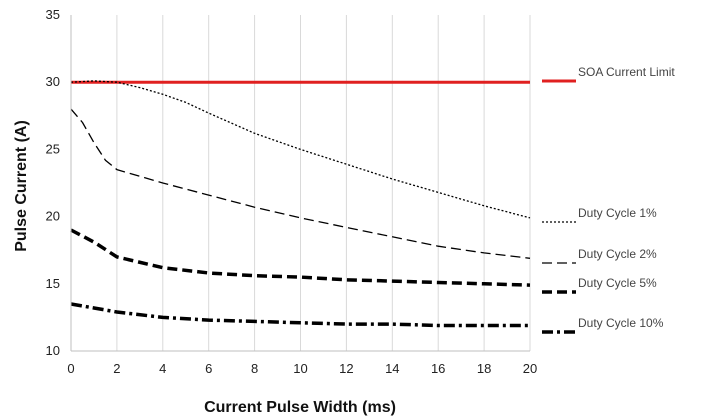 This screenshot has width=712, height=418. Describe the element at coordinates (530, 368) in the screenshot. I see `x-tick-label: 20` at that location.